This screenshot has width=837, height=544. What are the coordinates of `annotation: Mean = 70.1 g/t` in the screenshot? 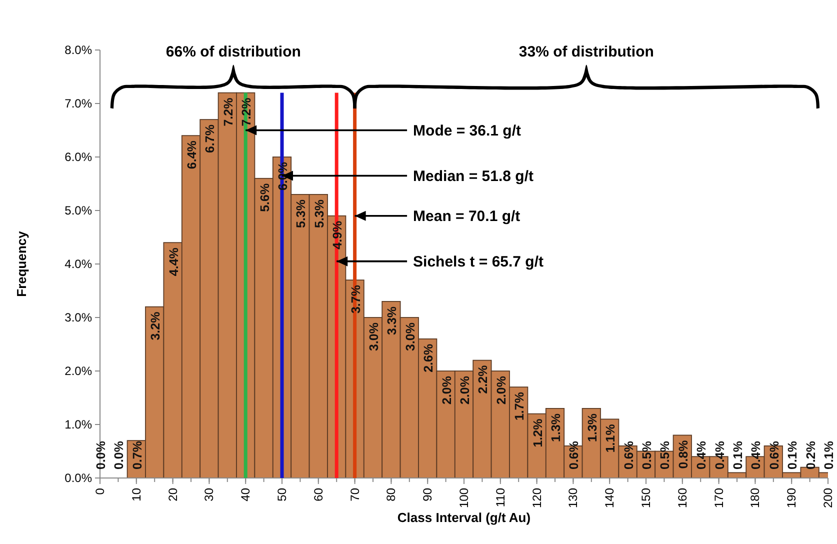 It's located at (466, 217).